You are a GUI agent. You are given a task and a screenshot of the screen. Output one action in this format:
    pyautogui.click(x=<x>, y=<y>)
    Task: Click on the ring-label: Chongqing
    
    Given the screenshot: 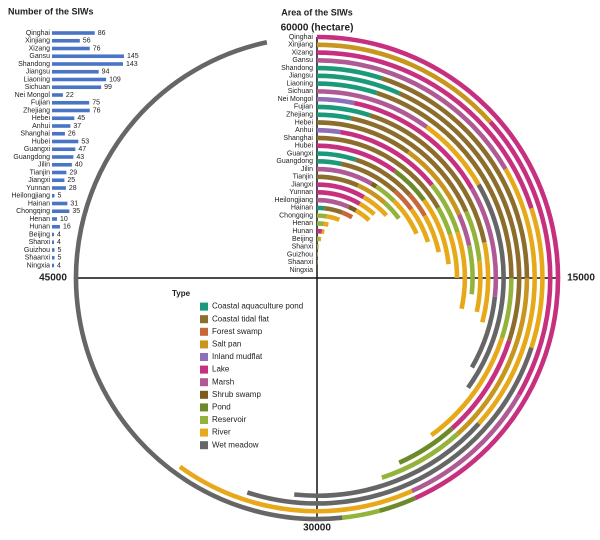 What is the action you would take?
    pyautogui.click(x=296, y=215)
    